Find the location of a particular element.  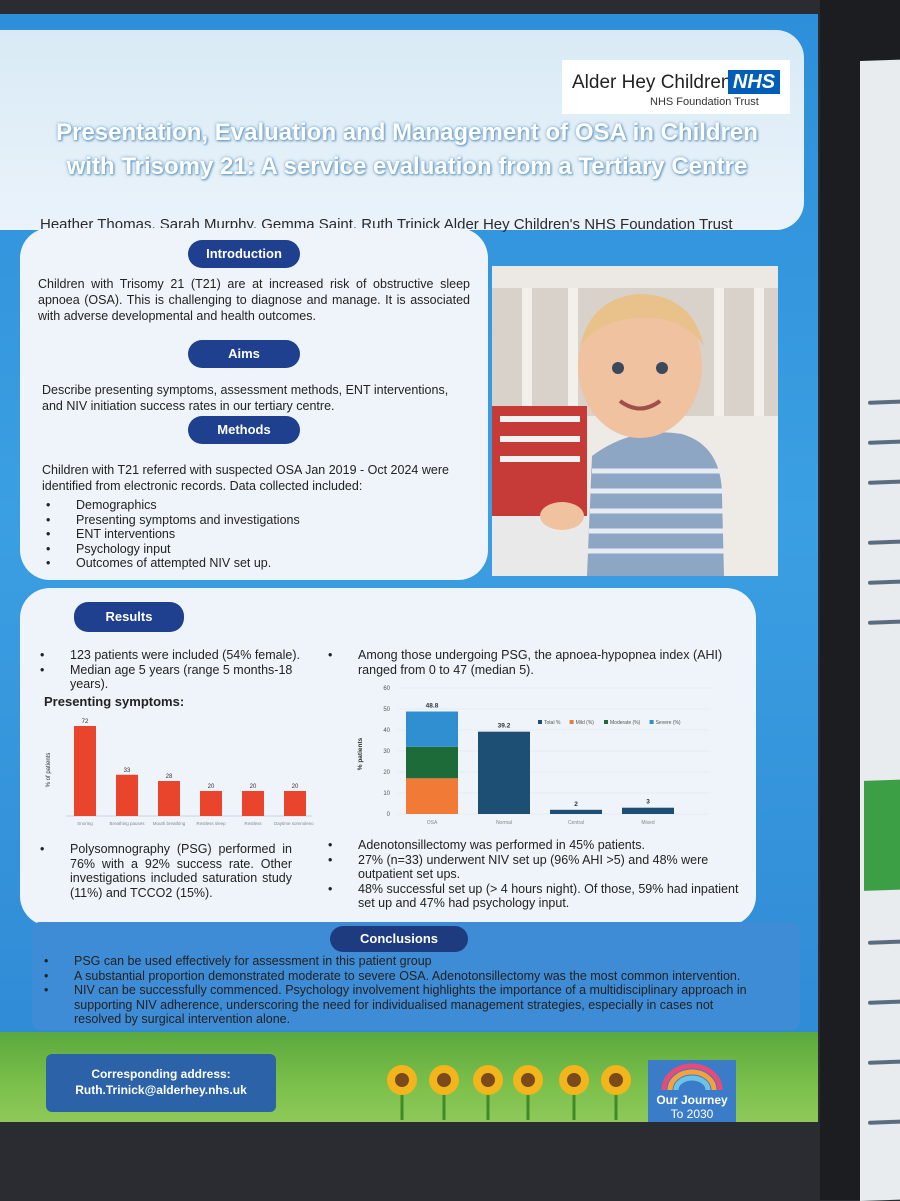

y-axis-label: % of patients is located at coordinates (49, 770).